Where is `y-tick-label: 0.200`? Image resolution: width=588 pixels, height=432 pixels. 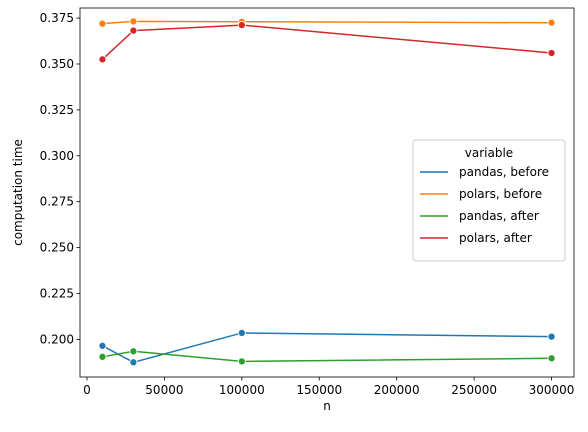
y-tick-label: 0.200 is located at coordinates (57, 339).